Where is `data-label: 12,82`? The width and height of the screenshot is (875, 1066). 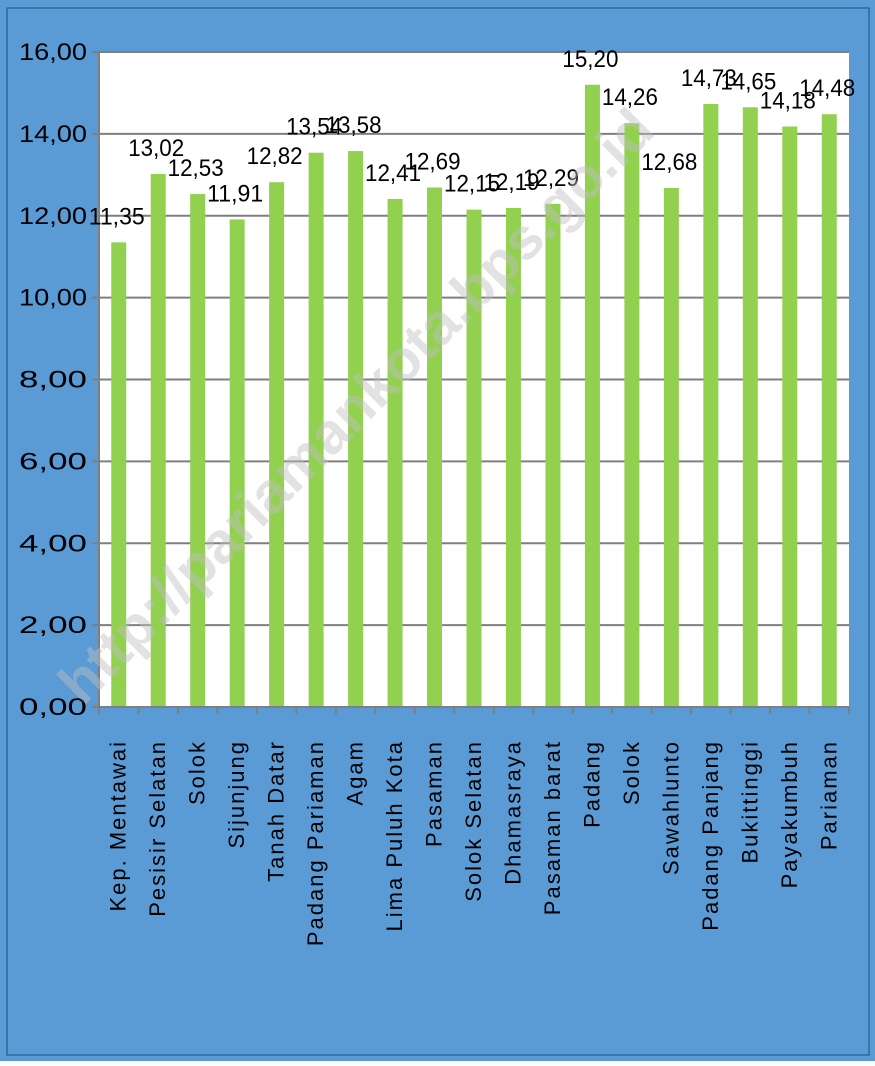 data-label: 12,82 is located at coordinates (275, 156).